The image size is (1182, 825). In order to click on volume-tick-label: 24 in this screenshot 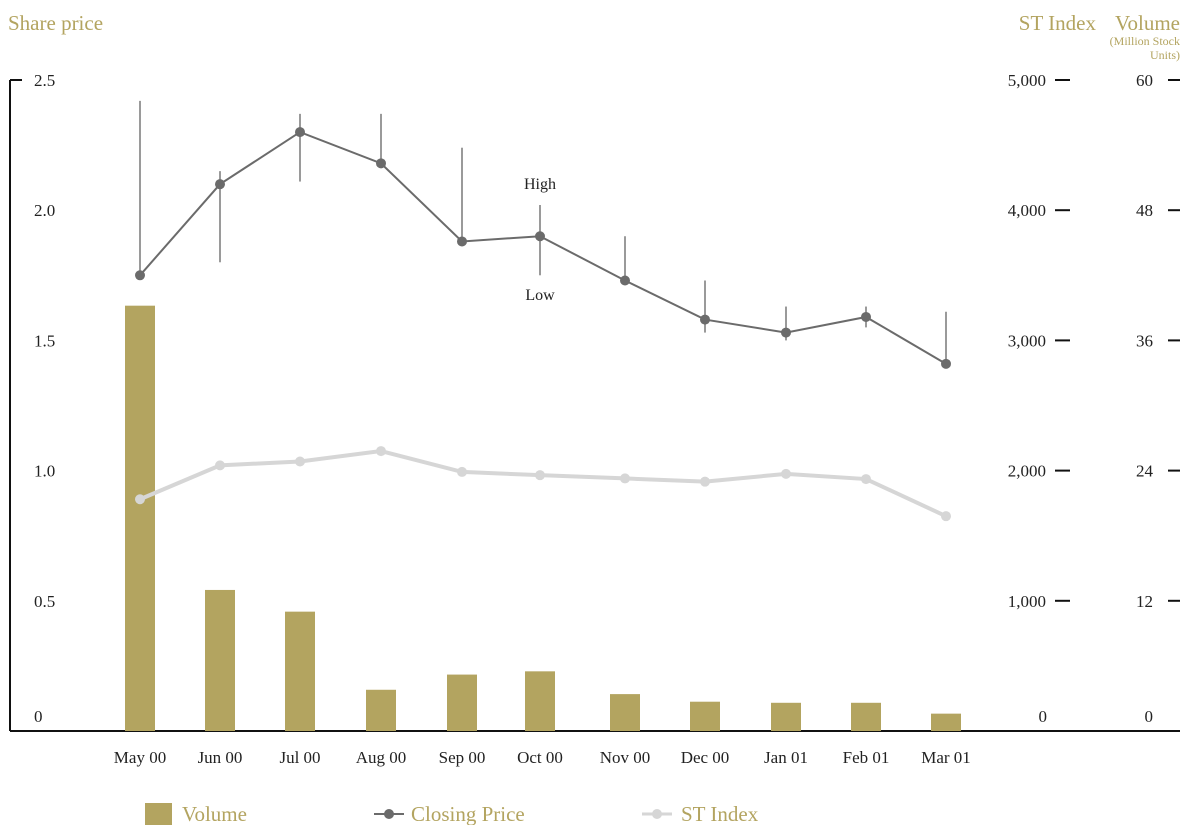, I will do `click(1145, 471)`.